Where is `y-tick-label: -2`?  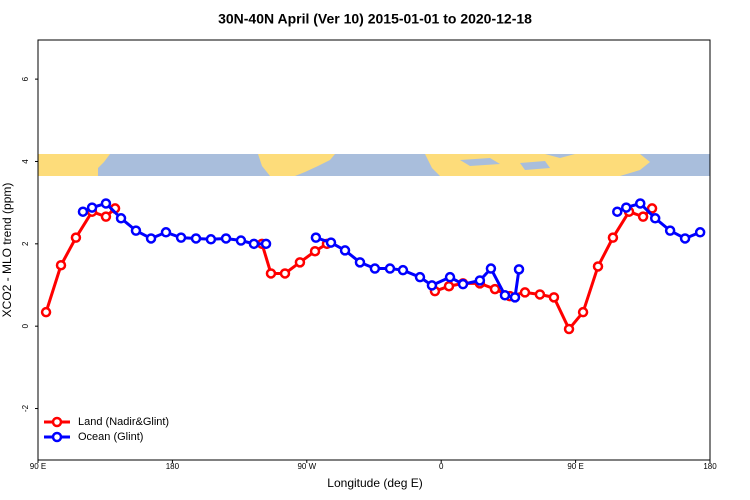 y-tick-label: -2 is located at coordinates (25, 408).